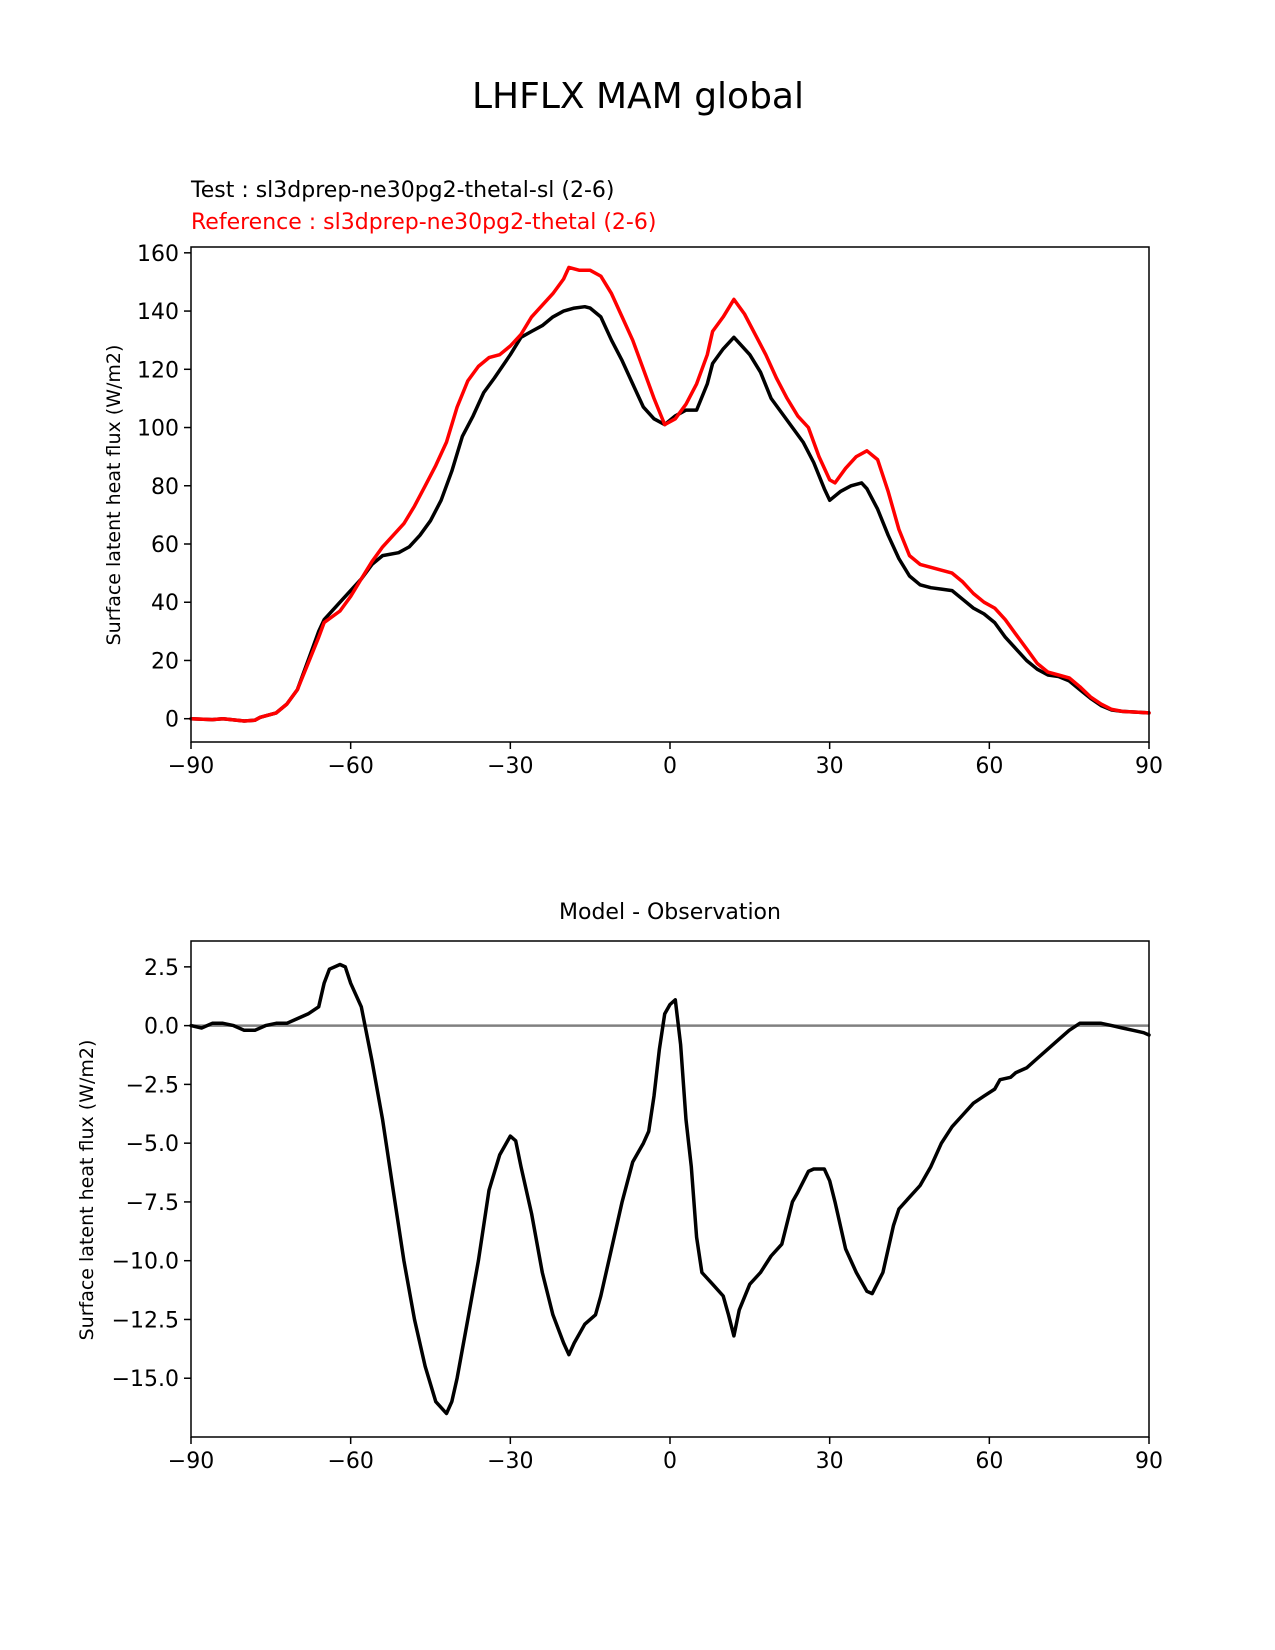 Image resolution: width=1275 pixels, height=1650 pixels. Describe the element at coordinates (670, 912) in the screenshot. I see `bottom-title: Model - Observation` at that location.